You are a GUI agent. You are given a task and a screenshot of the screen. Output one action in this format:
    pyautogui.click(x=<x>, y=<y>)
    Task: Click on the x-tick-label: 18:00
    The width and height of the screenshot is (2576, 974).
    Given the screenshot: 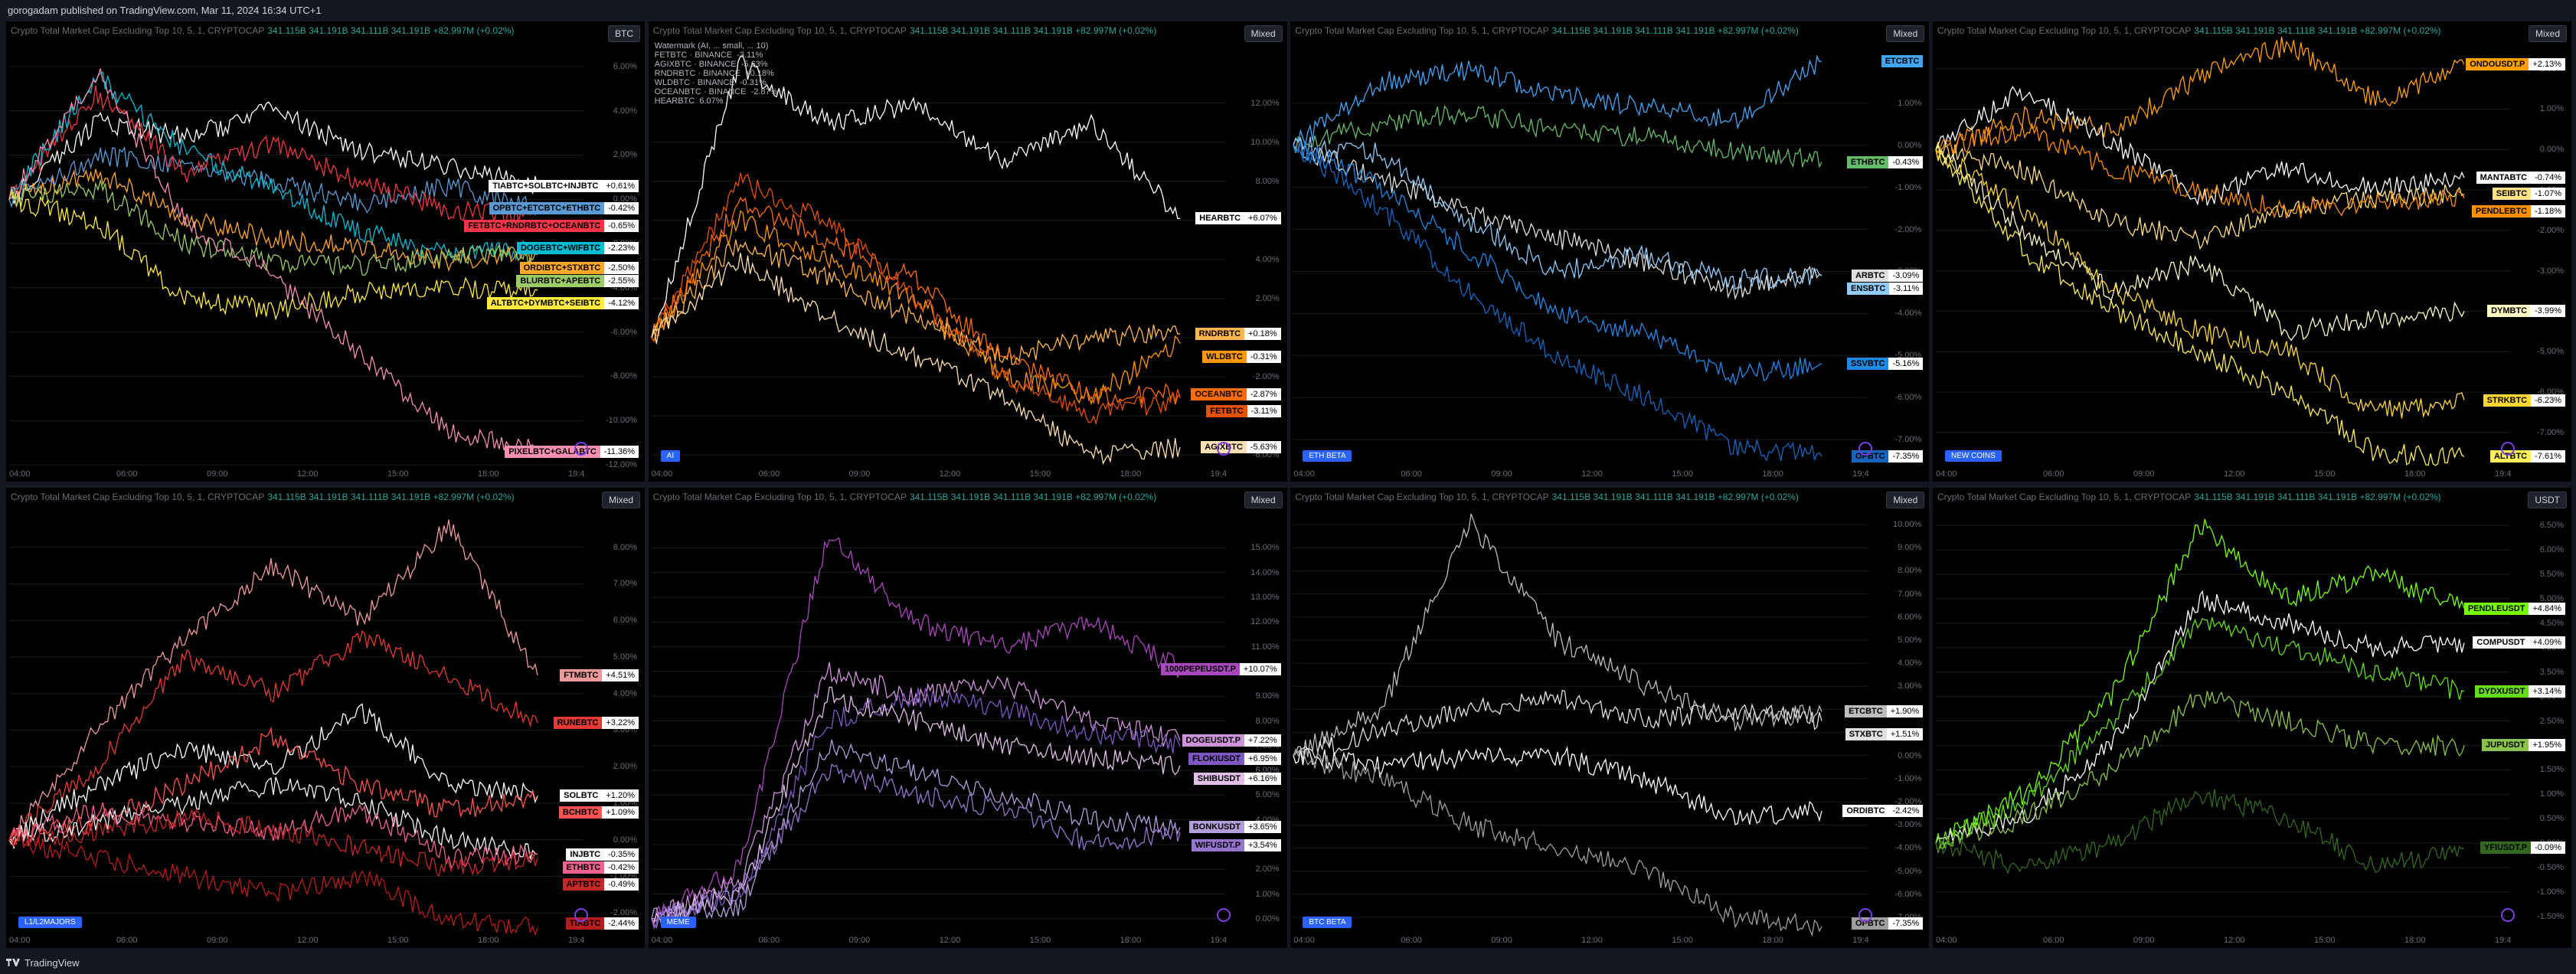 What is the action you would take?
    pyautogui.click(x=488, y=474)
    